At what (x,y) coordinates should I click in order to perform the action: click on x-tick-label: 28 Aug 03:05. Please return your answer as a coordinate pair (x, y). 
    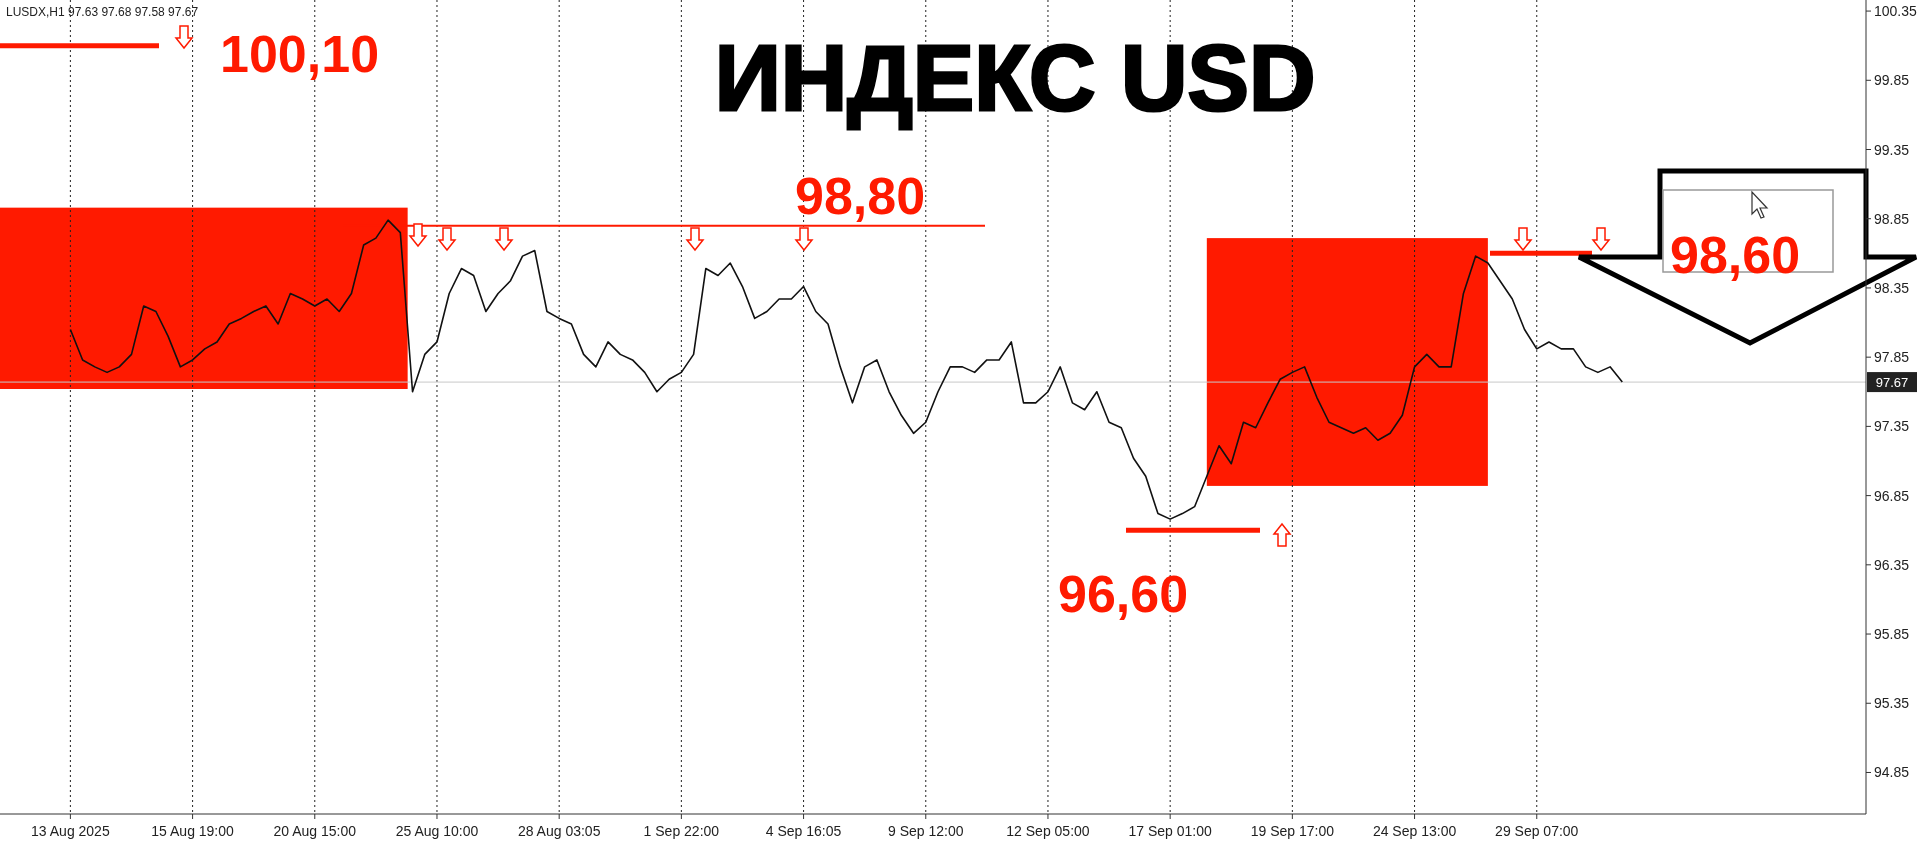
    Looking at the image, I should click on (559, 831).